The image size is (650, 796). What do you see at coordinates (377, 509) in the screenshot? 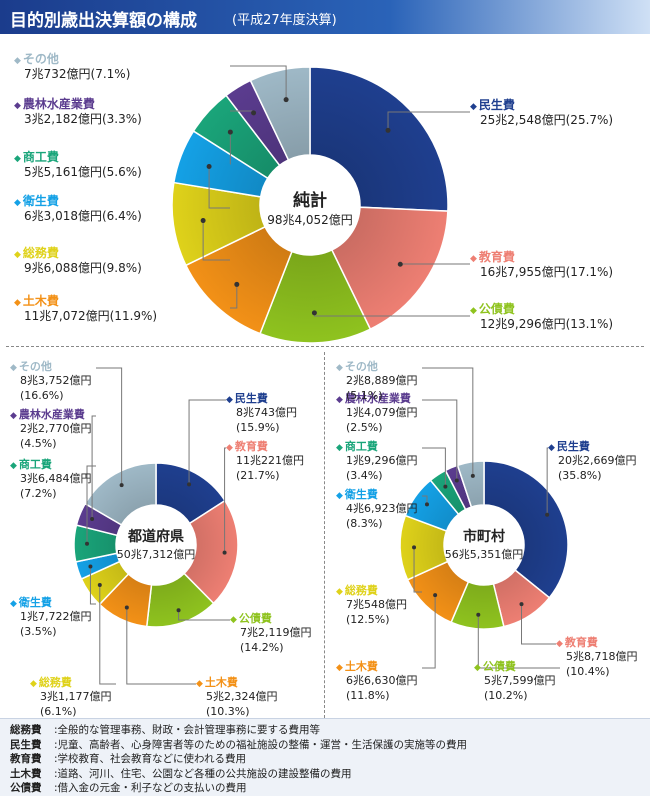
I see `label-municipal-衛生費: ◆ 衛生費 4兆6,923億円 (8.3%)` at bounding box center [377, 509].